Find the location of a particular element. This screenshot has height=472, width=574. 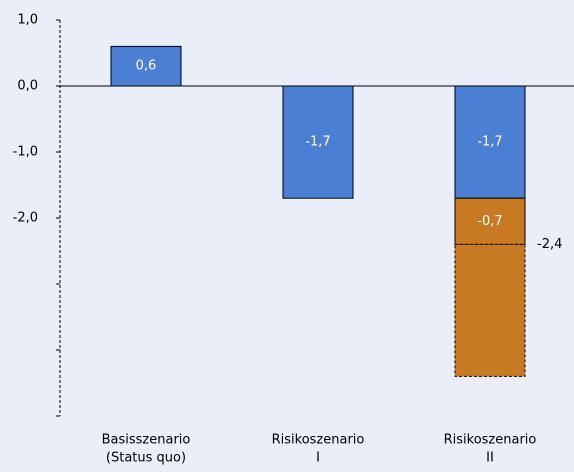

x-tick-label: I is located at coordinates (318, 458).